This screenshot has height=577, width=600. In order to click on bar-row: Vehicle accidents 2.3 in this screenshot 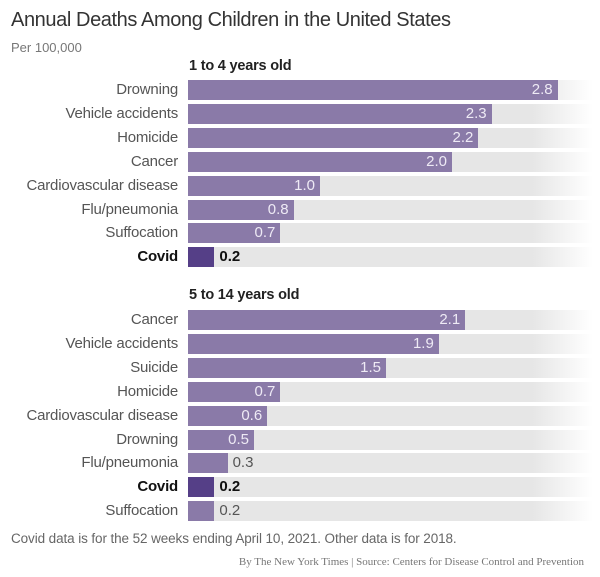, I will do `click(300, 113)`.